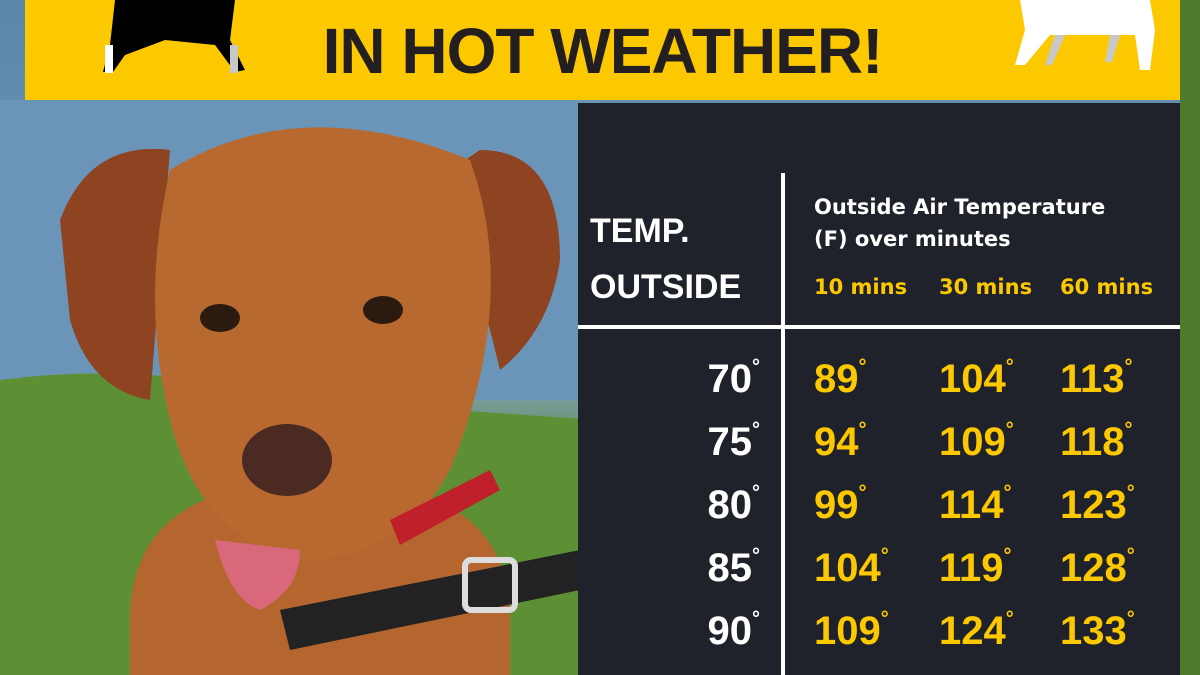 This screenshot has height=675, width=1200. I want to click on cell-value: 70, so click(730, 379).